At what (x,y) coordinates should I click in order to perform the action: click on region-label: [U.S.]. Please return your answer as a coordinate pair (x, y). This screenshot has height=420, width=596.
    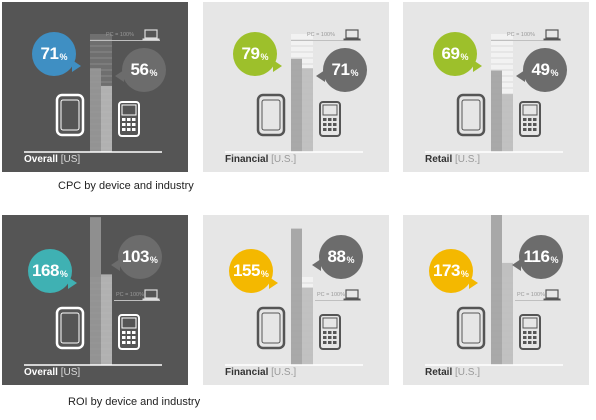
    Looking at the image, I should click on (468, 159).